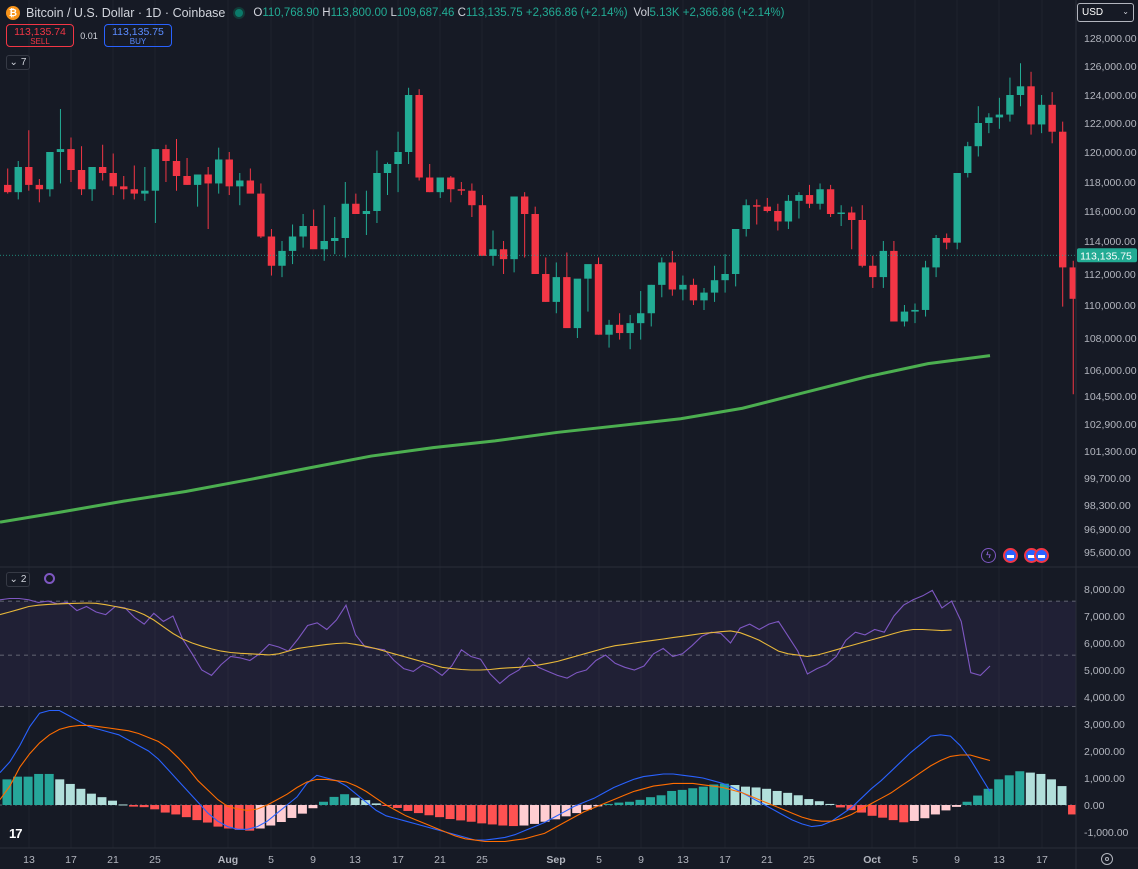 The image size is (1138, 869). I want to click on indicators-collapse-button: ⌄ 7, so click(18, 62).